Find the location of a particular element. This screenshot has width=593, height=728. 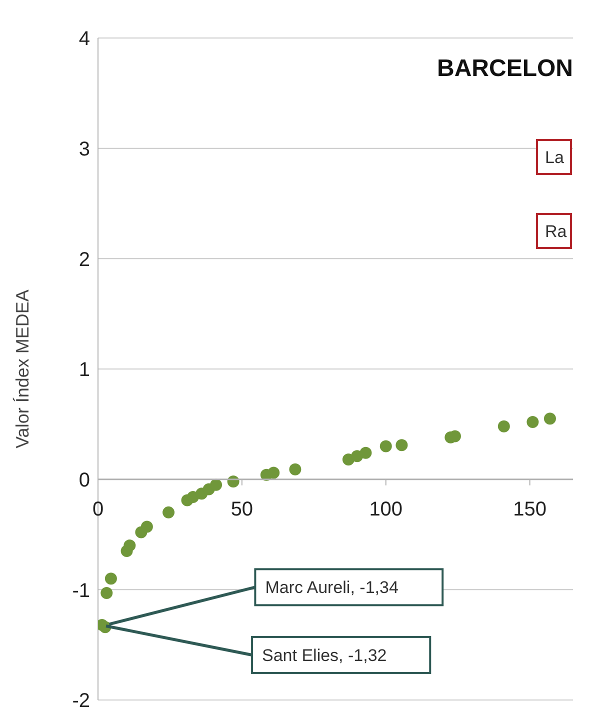

y-tick-label: 4 is located at coordinates (84, 39).